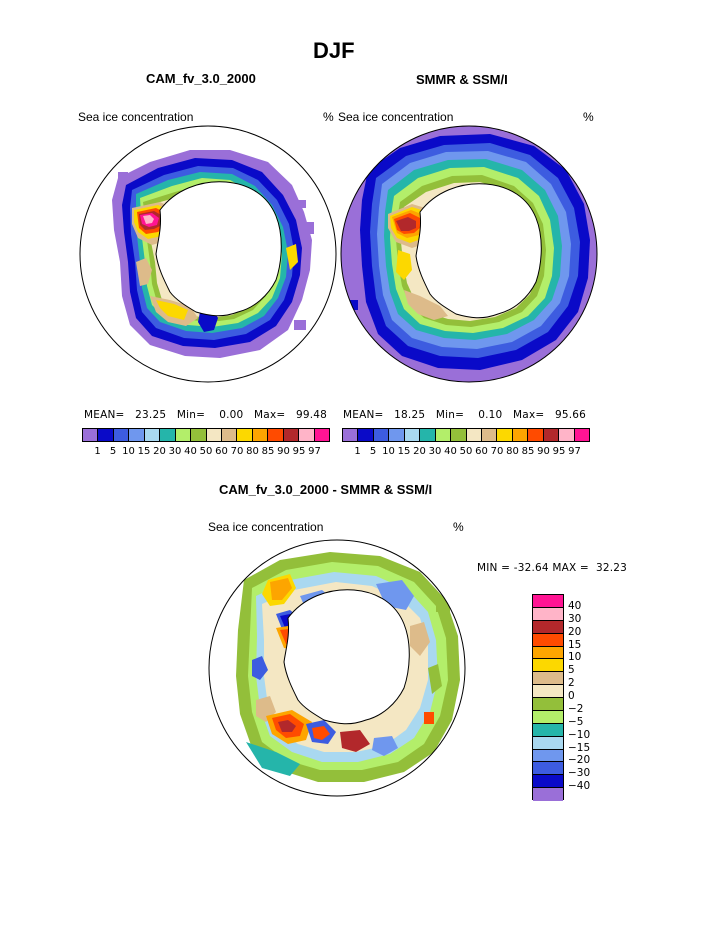  I want to click on diff-min-value: -32.64, so click(531, 568).